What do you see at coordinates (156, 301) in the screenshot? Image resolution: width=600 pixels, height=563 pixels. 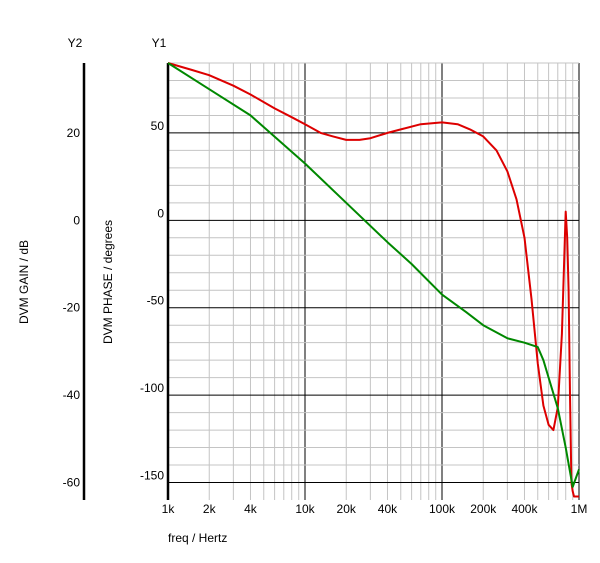 I see `y1-tick-label: -50` at bounding box center [156, 301].